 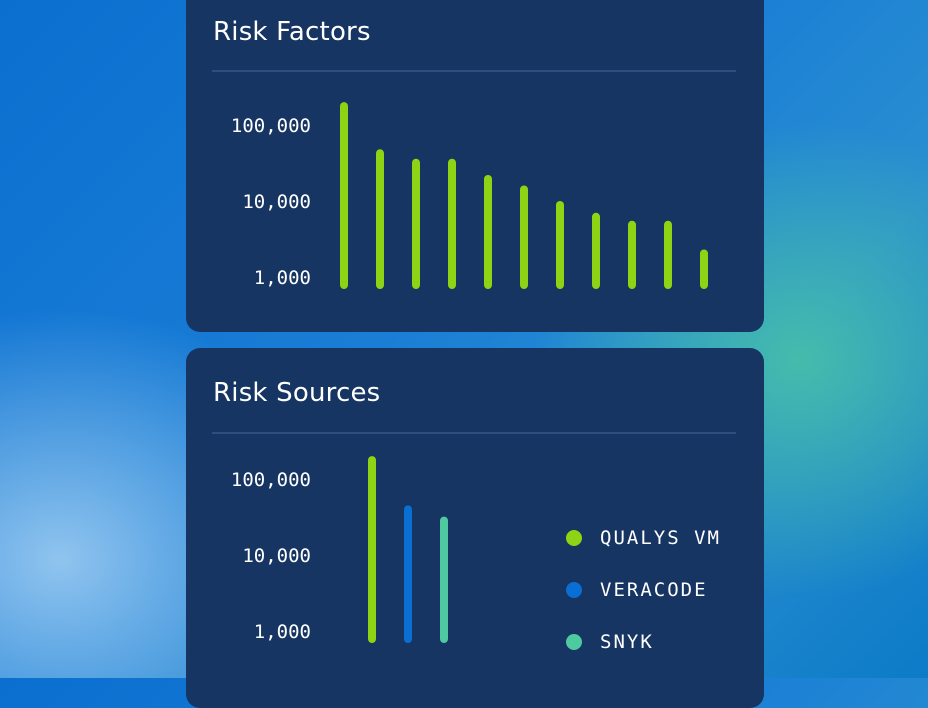 What do you see at coordinates (660, 538) in the screenshot?
I see `legend-label-qualys: QUALYS VM` at bounding box center [660, 538].